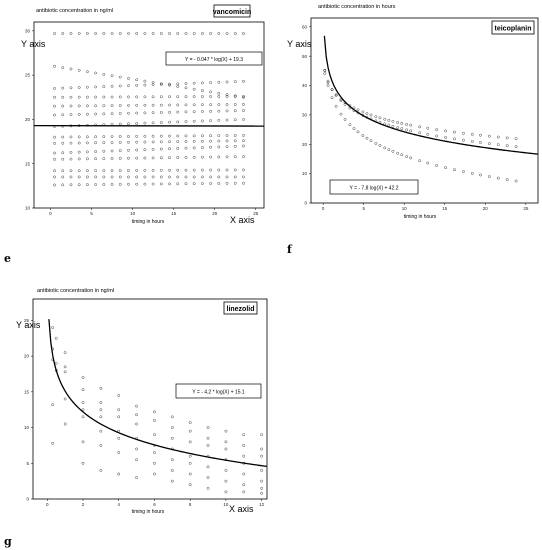 The width and height of the screenshot is (542, 550). What do you see at coordinates (218, 391) in the screenshot?
I see `equation-box` at bounding box center [218, 391].